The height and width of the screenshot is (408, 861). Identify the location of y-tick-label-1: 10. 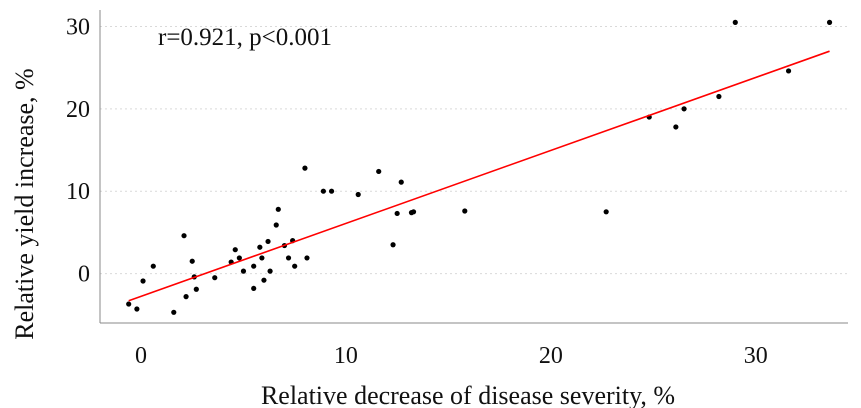
(78, 192).